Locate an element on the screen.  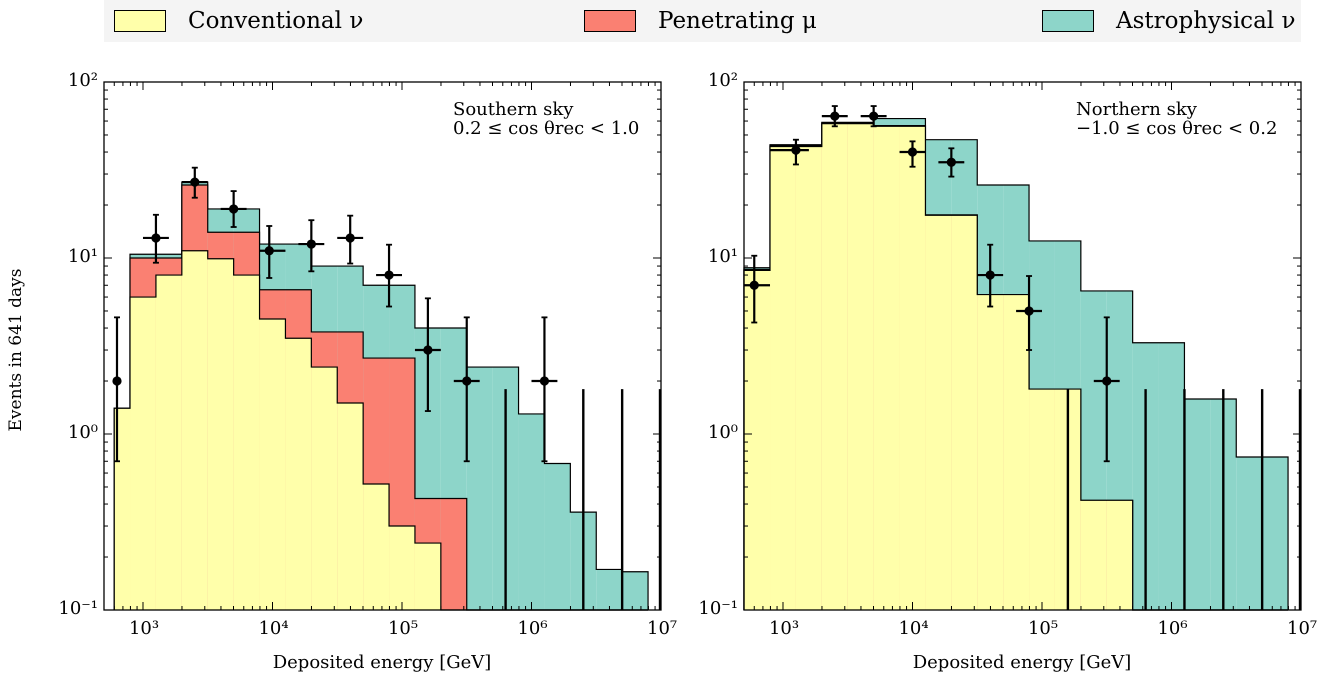
panel-subtitle-southern: 0.2 ≤ cos θrec < 1.0 is located at coordinates (546, 128).